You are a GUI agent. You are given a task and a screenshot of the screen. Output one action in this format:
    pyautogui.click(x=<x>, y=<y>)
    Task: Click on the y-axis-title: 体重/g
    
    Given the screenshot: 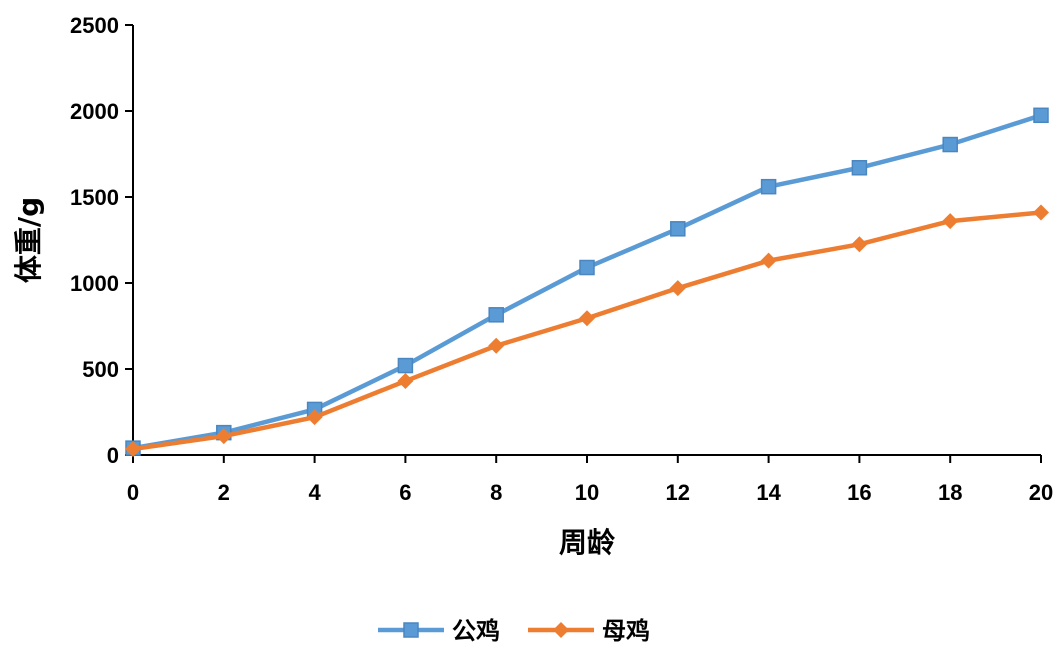 What is the action you would take?
    pyautogui.click(x=28, y=240)
    